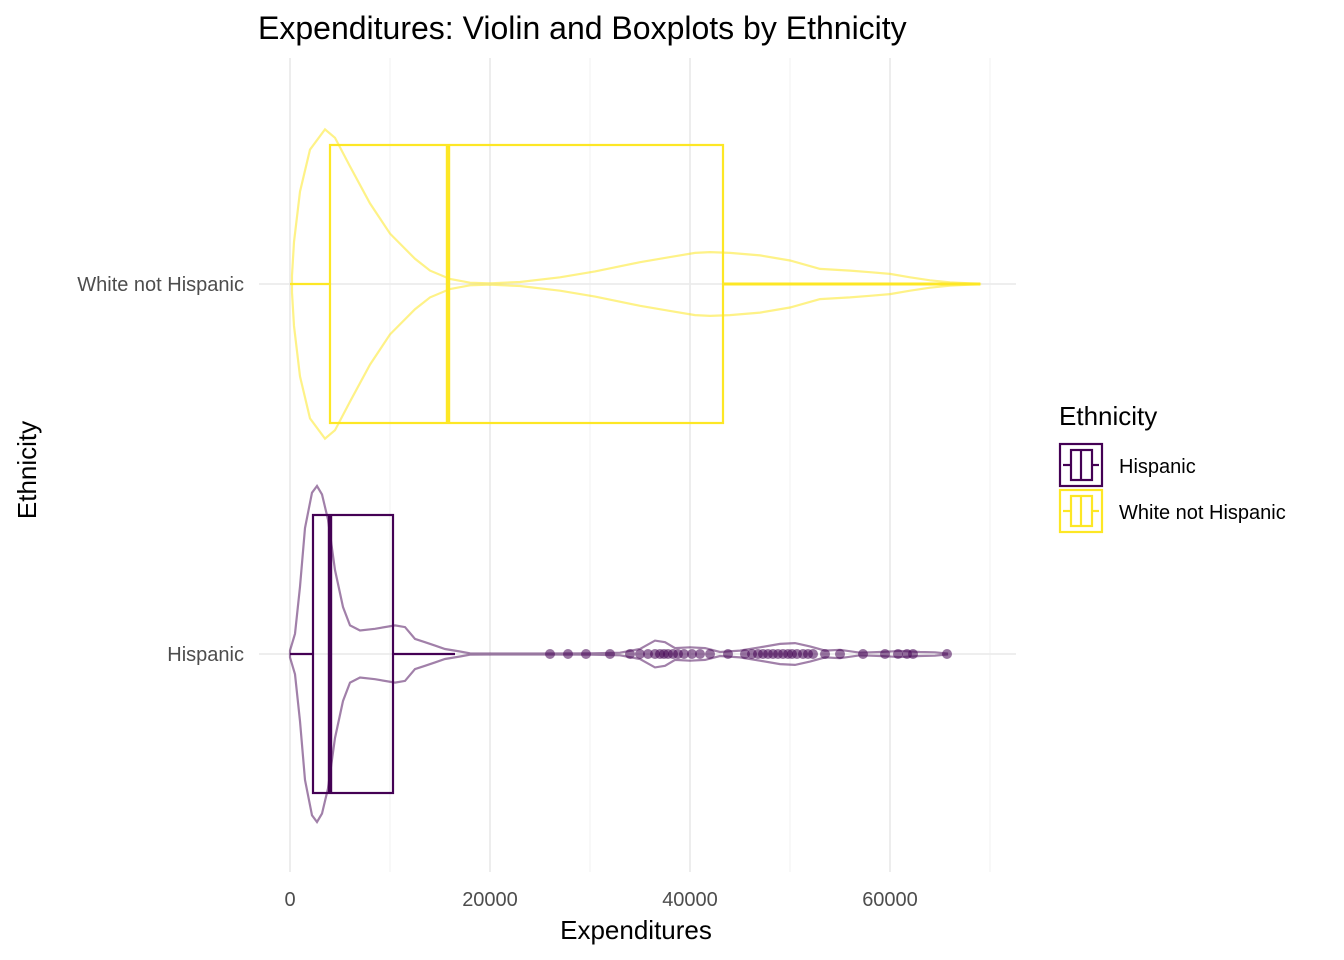  I want to click on legend-label: Hispanic, so click(1157, 467).